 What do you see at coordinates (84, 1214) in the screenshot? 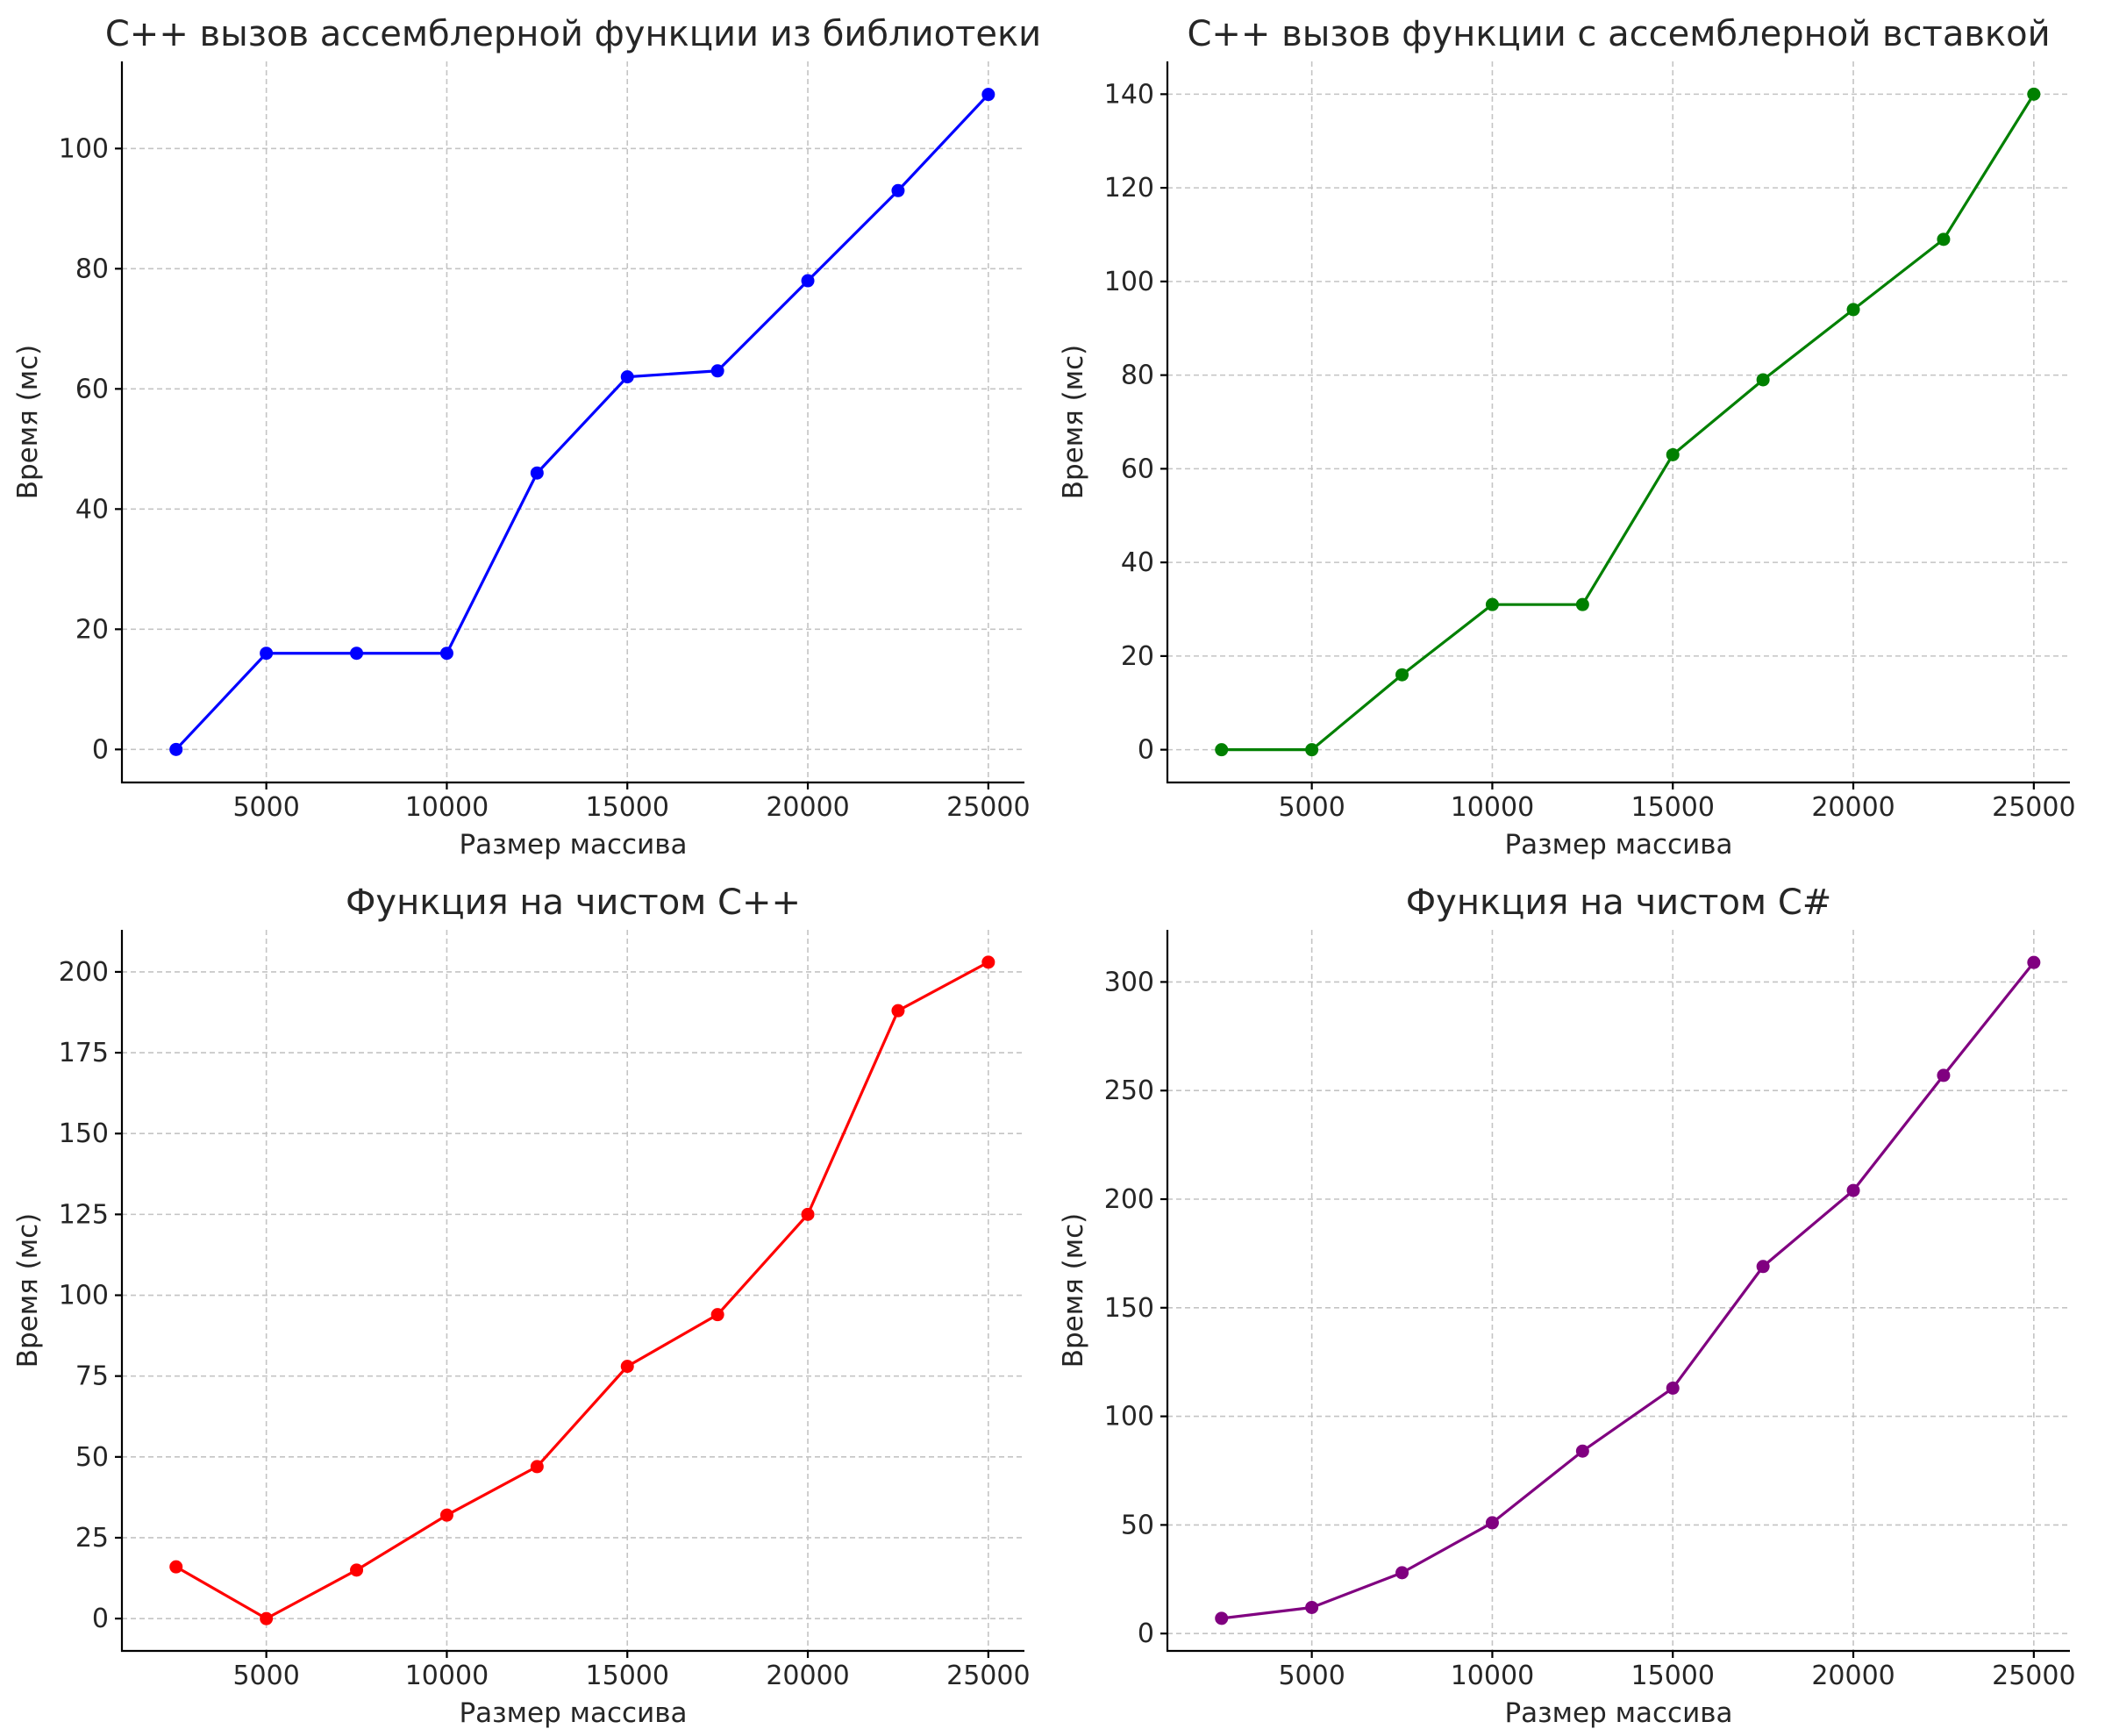
I see `y-tick-label: 125` at bounding box center [84, 1214].